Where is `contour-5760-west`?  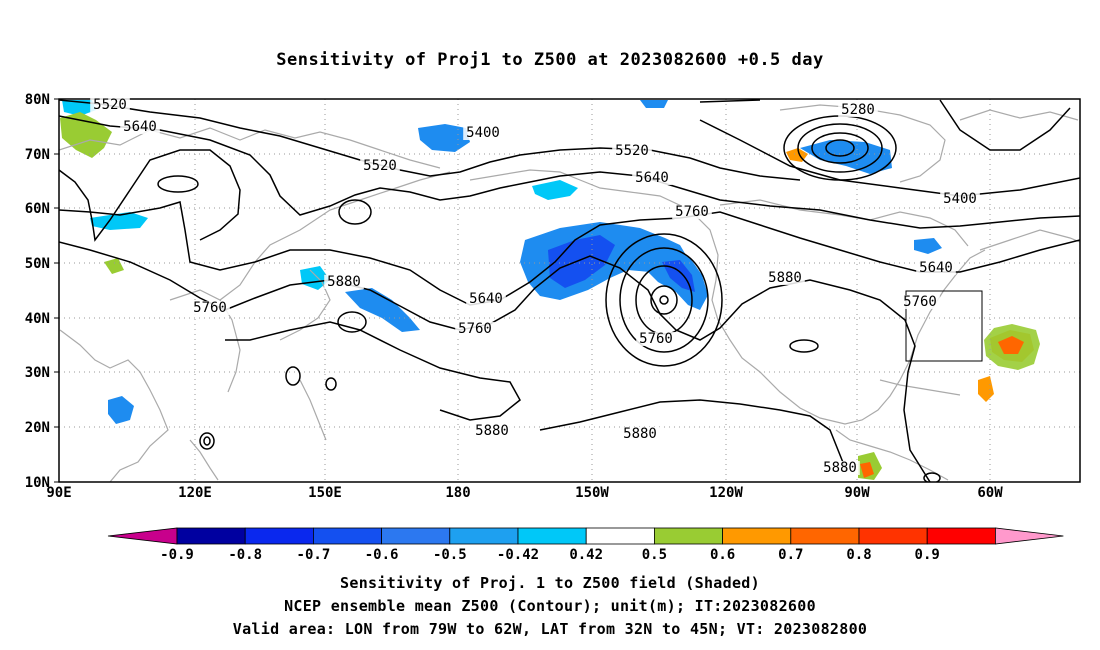
contour-5760-west is located at coordinates (569, 253).